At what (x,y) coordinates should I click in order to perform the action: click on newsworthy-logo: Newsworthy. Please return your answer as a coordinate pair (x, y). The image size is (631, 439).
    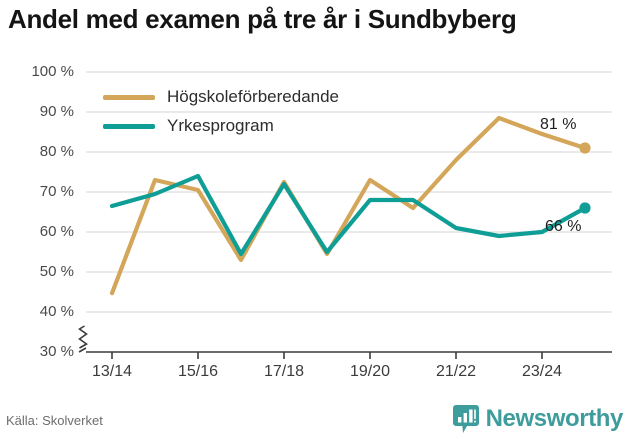
    Looking at the image, I should click on (538, 419).